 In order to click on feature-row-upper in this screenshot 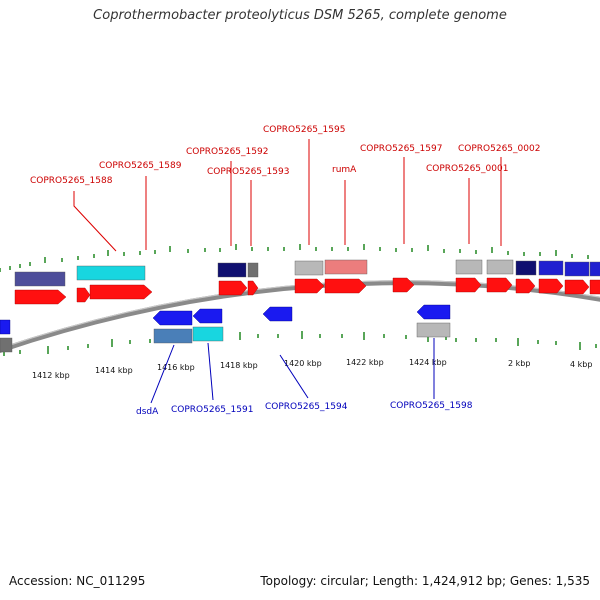, I will do `click(307, 273)`.